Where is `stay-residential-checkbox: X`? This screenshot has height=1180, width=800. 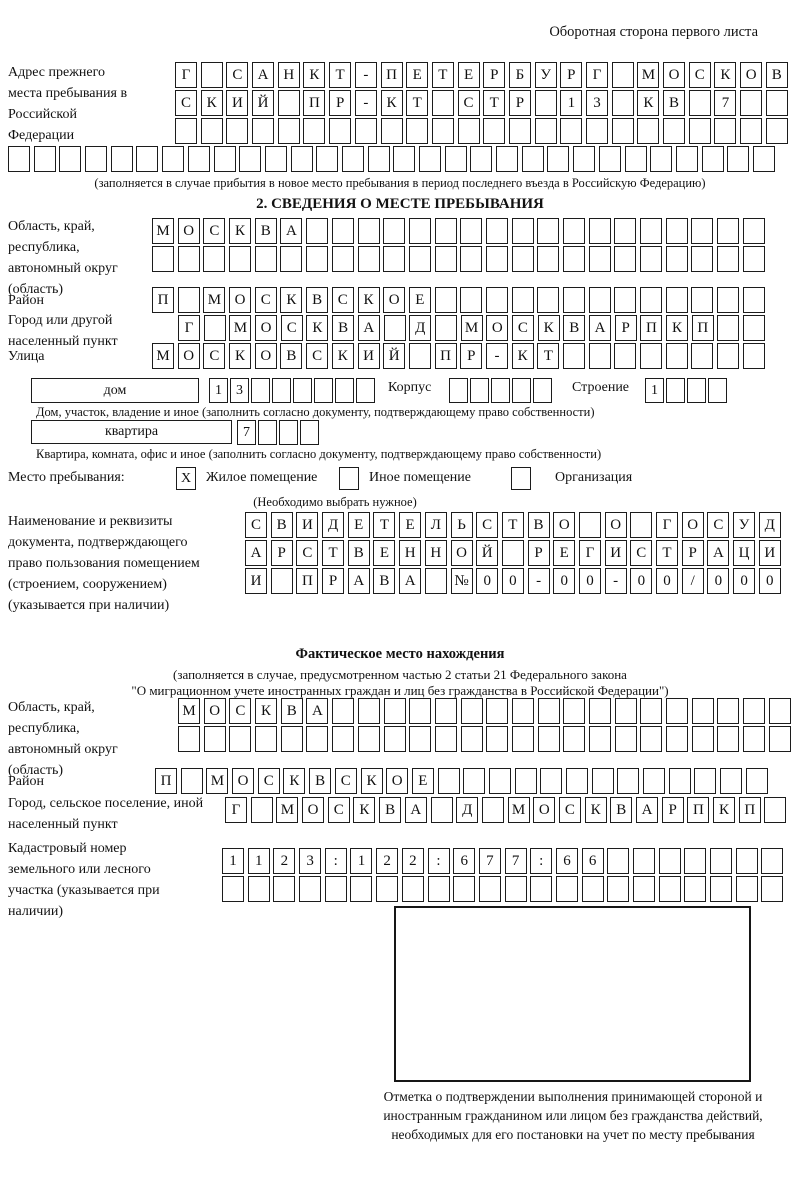 stay-residential-checkbox: X is located at coordinates (186, 478).